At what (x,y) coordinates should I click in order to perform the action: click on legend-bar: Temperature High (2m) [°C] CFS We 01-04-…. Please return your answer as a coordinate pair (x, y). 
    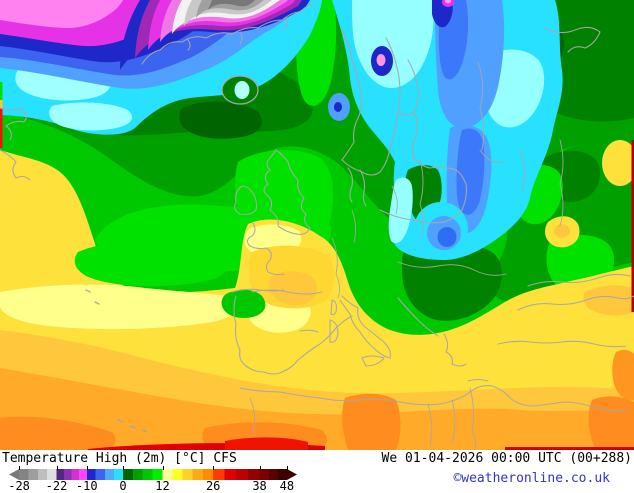
    Looking at the image, I should click on (317, 470).